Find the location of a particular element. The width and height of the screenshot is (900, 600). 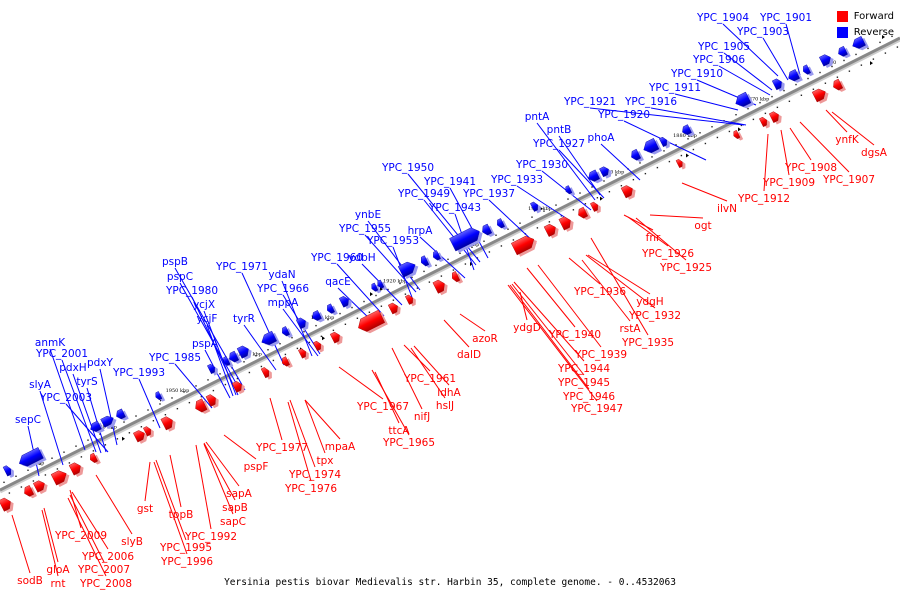

gene-label: YPC_1935 is located at coordinates (647, 343).